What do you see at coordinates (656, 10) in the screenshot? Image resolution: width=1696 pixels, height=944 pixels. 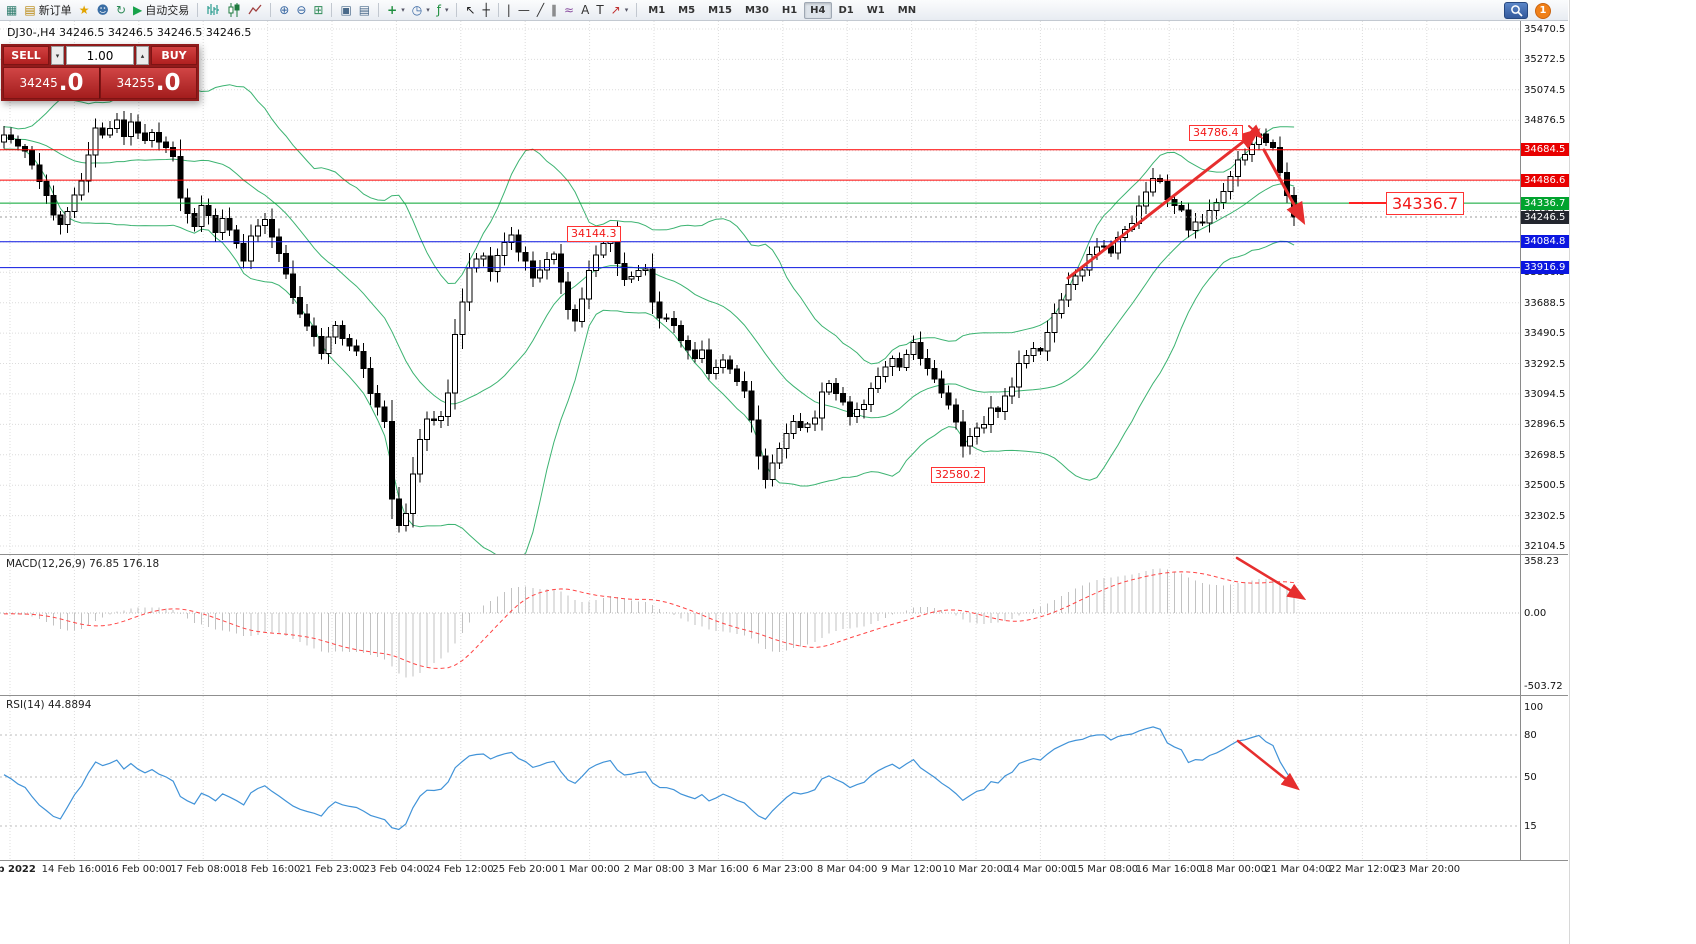 I see `timeframe-m1-button: M1` at bounding box center [656, 10].